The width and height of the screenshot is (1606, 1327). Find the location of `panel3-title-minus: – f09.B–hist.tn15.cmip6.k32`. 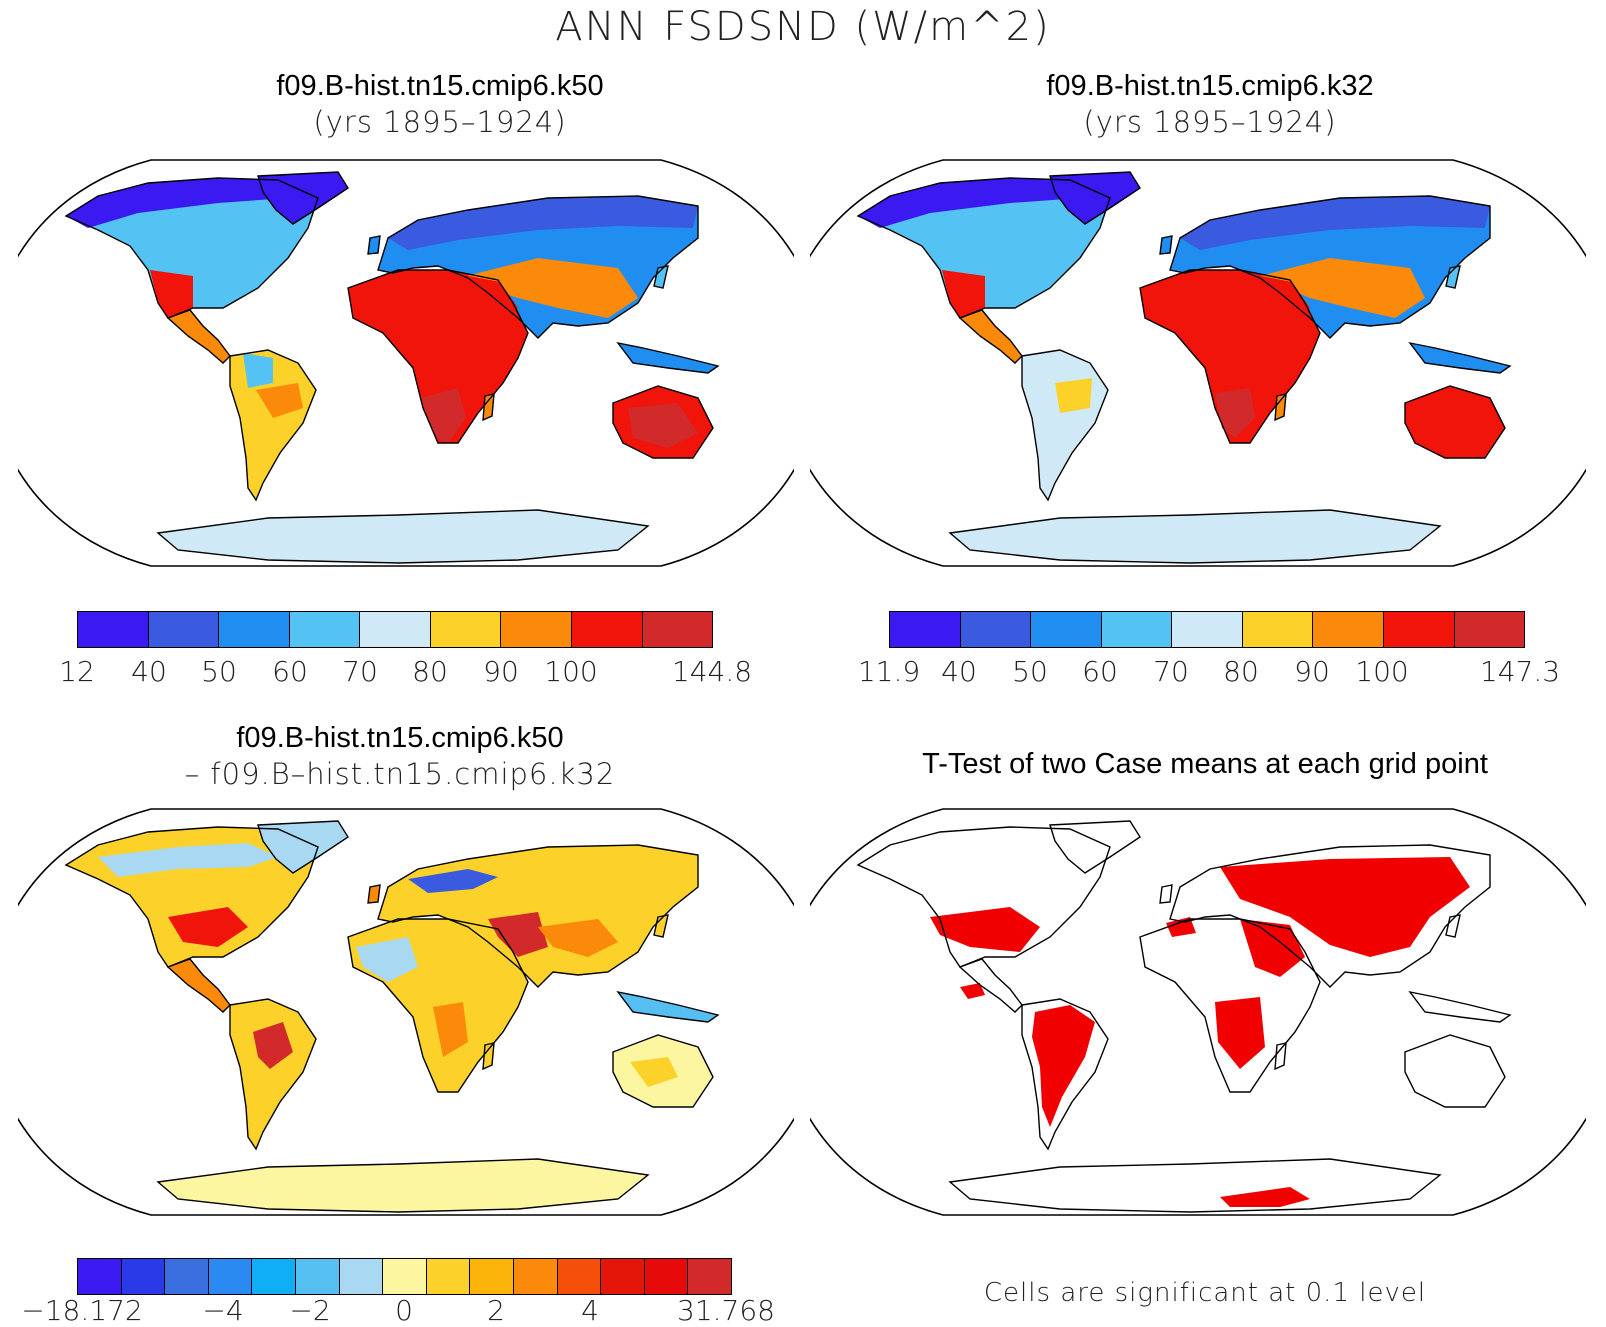

panel3-title-minus: – f09.B–hist.tn15.cmip6.k32 is located at coordinates (400, 774).